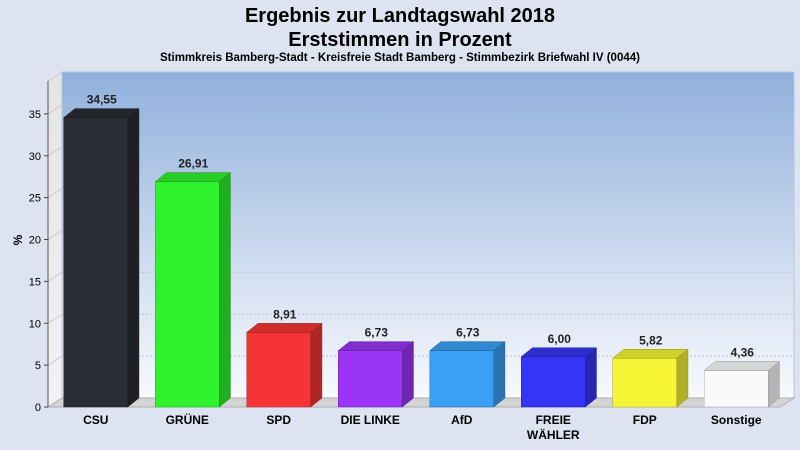  Describe the element at coordinates (553, 420) in the screenshot. I see `category-label-line: FREIE` at that location.